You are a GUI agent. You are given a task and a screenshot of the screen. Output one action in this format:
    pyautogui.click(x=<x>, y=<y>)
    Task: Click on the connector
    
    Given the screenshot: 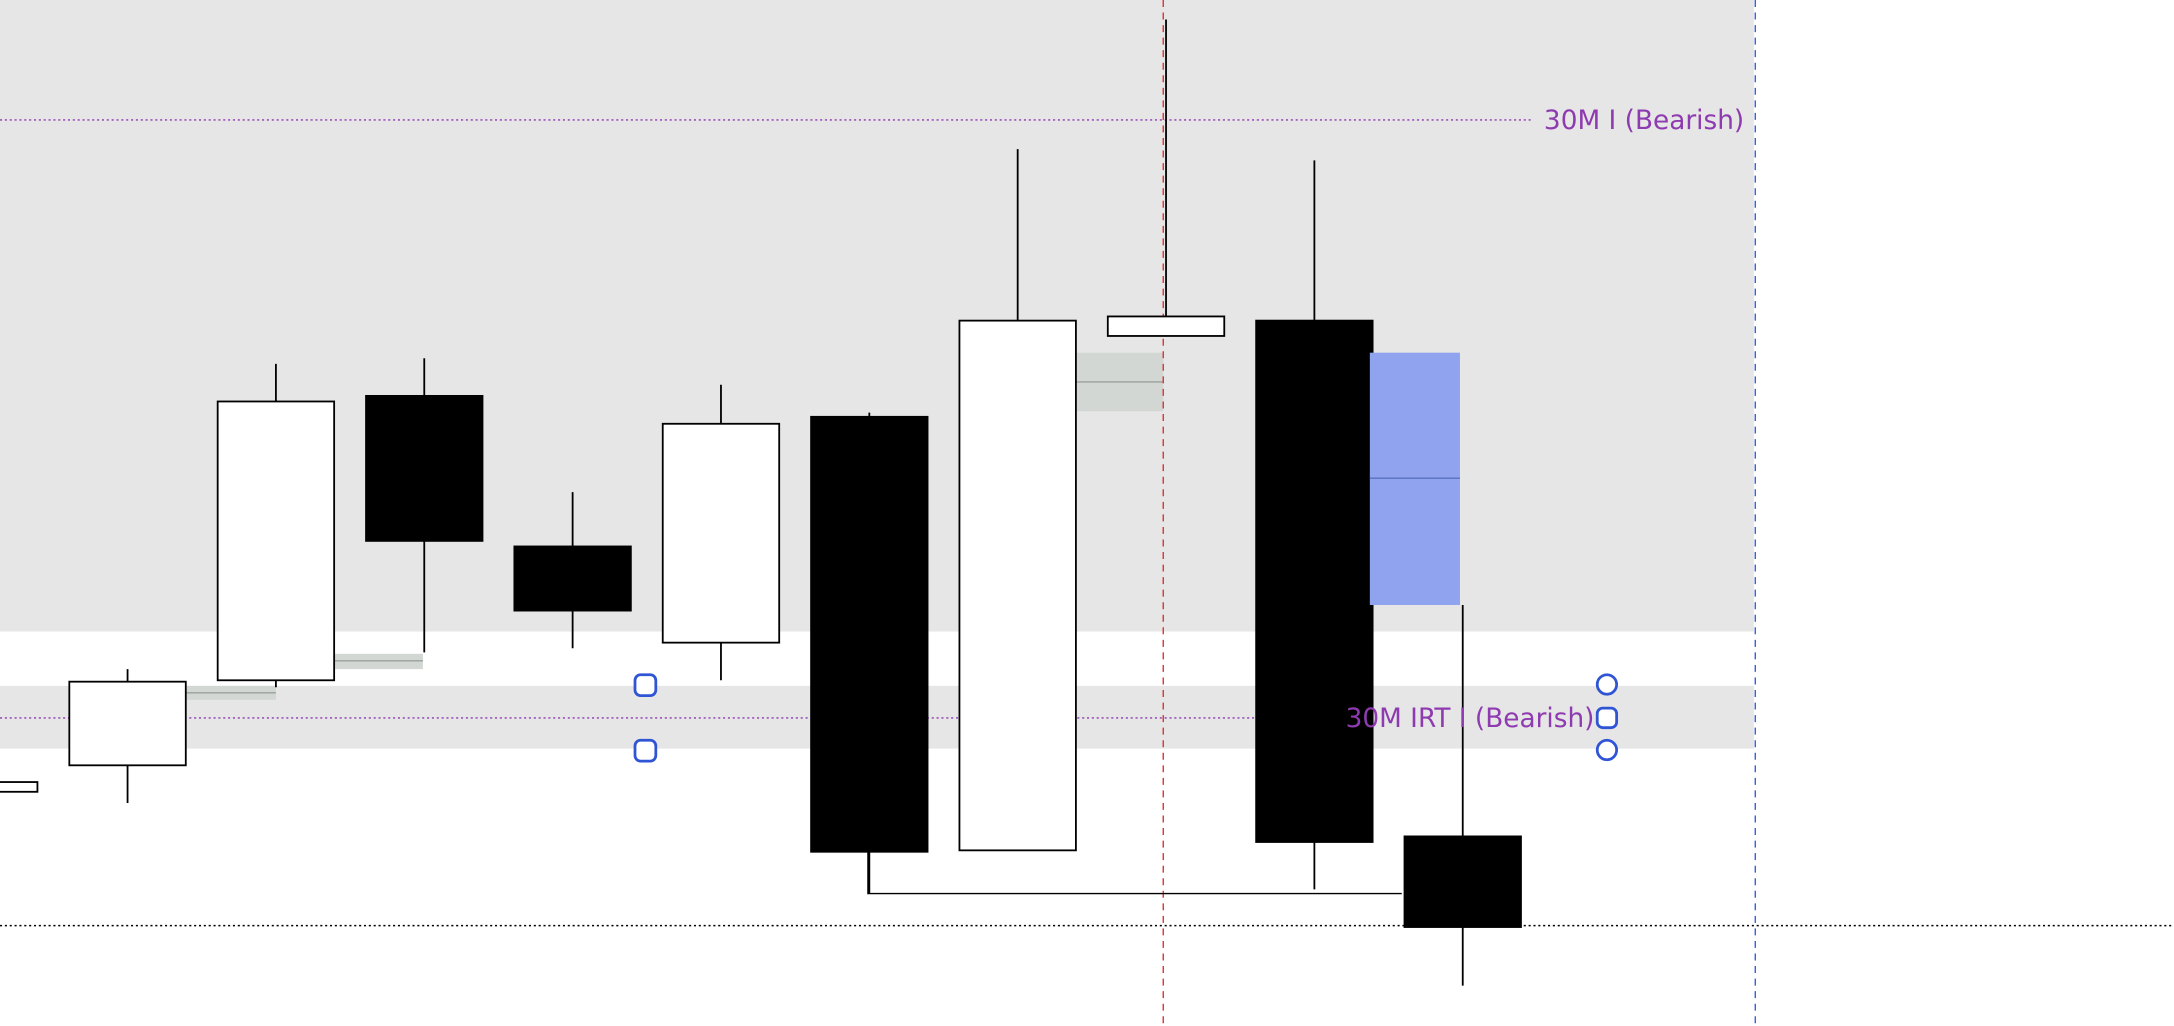 What is the action you would take?
    pyautogui.click(x=1134, y=873)
    